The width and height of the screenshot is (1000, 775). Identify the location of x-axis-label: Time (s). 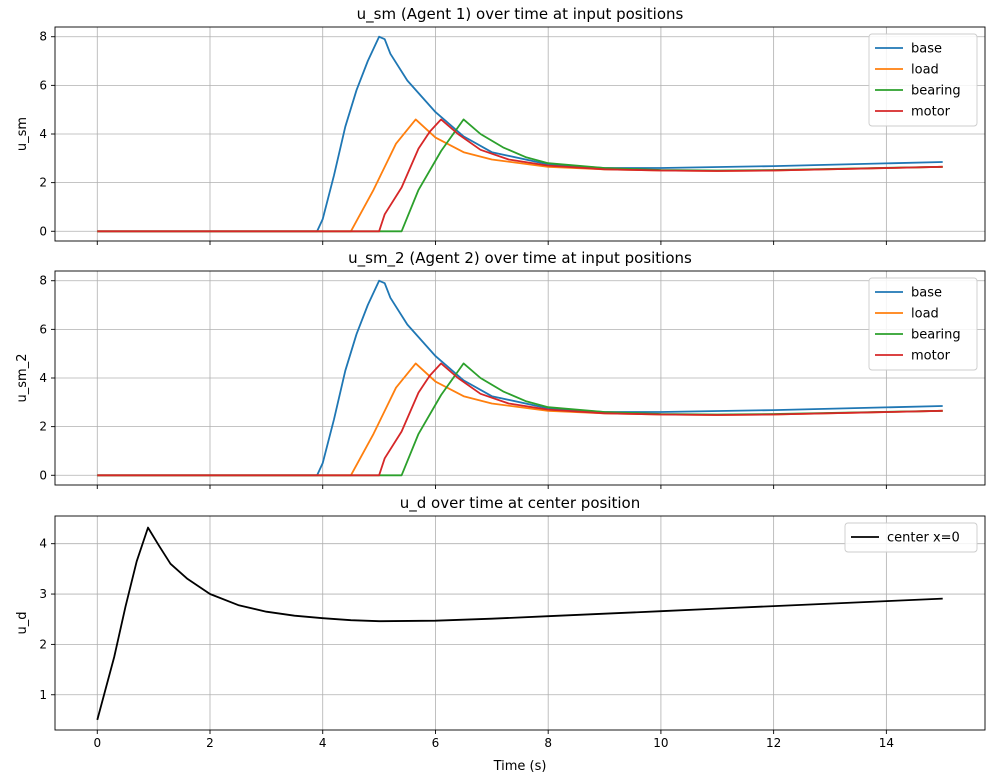
(520, 766).